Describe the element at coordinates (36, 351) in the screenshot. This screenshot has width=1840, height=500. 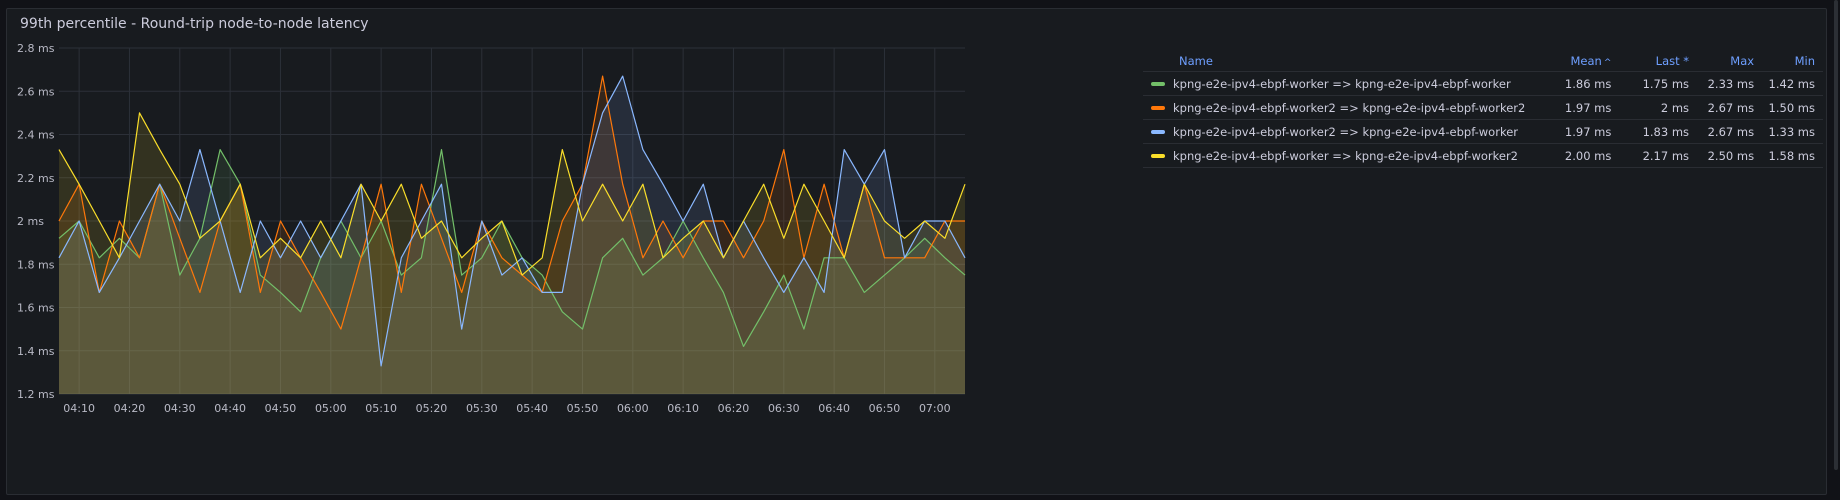
I see `y-tick-label: 1.4 ms` at that location.